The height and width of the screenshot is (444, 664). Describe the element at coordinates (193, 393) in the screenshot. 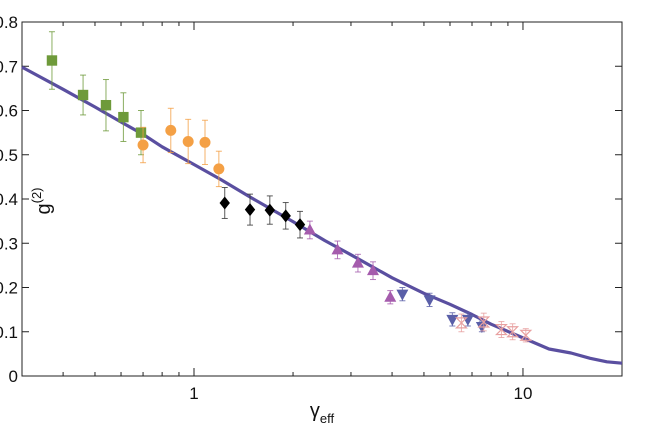

I see `x-tick-label-0: 1` at that location.